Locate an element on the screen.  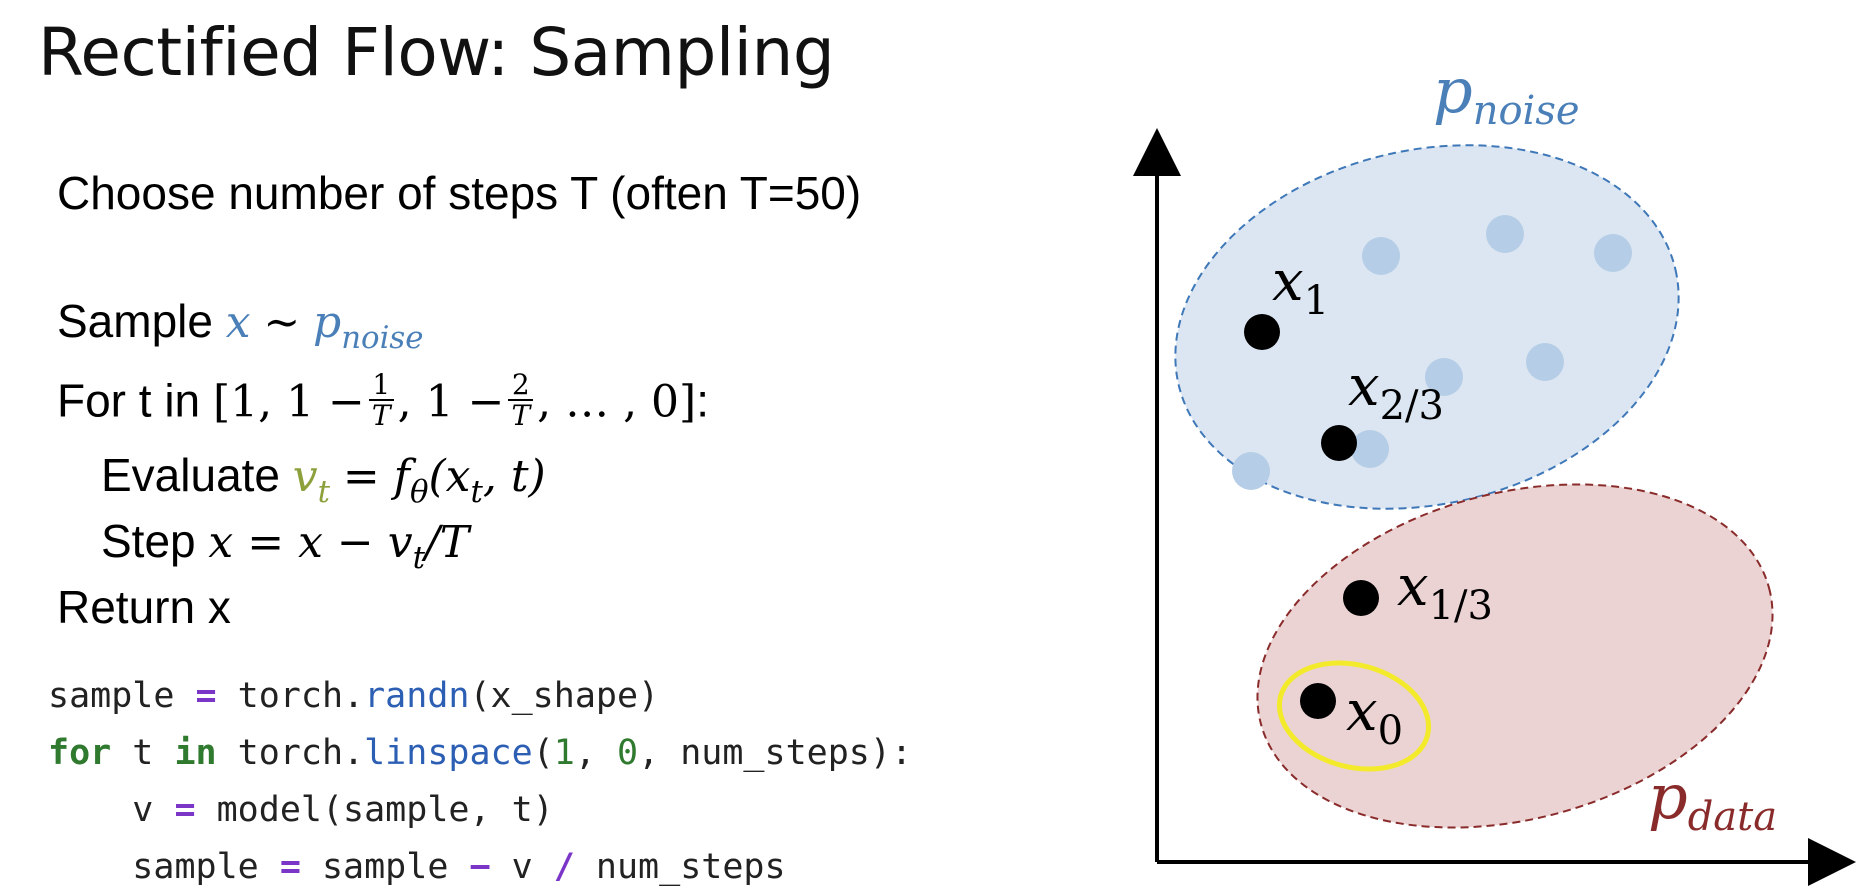
slide-title: Rectified Flow: Sampling is located at coordinates (436, 52).